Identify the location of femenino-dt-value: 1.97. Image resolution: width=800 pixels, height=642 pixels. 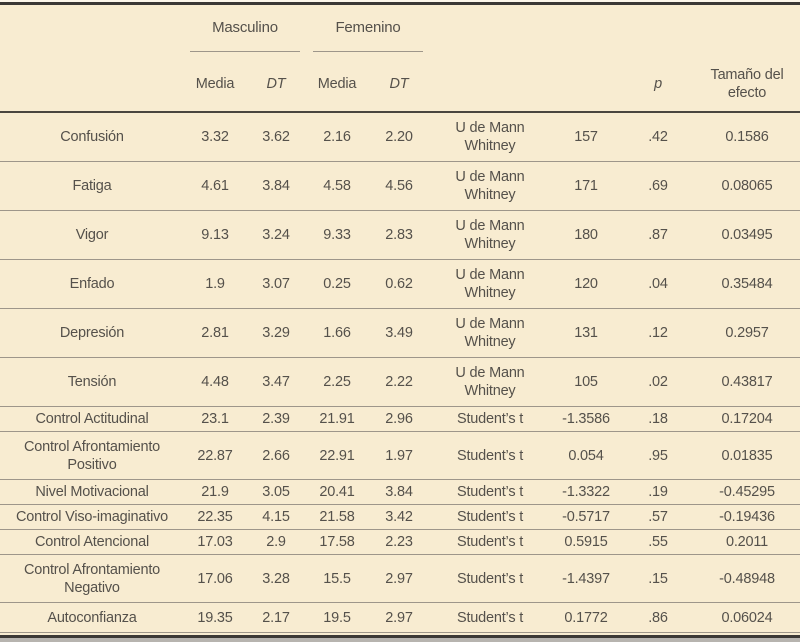
(399, 455).